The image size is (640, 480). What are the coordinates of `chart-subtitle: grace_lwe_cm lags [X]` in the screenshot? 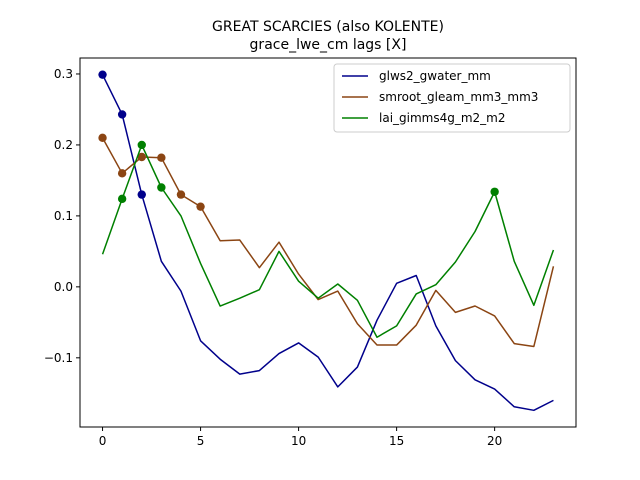 It's located at (328, 45).